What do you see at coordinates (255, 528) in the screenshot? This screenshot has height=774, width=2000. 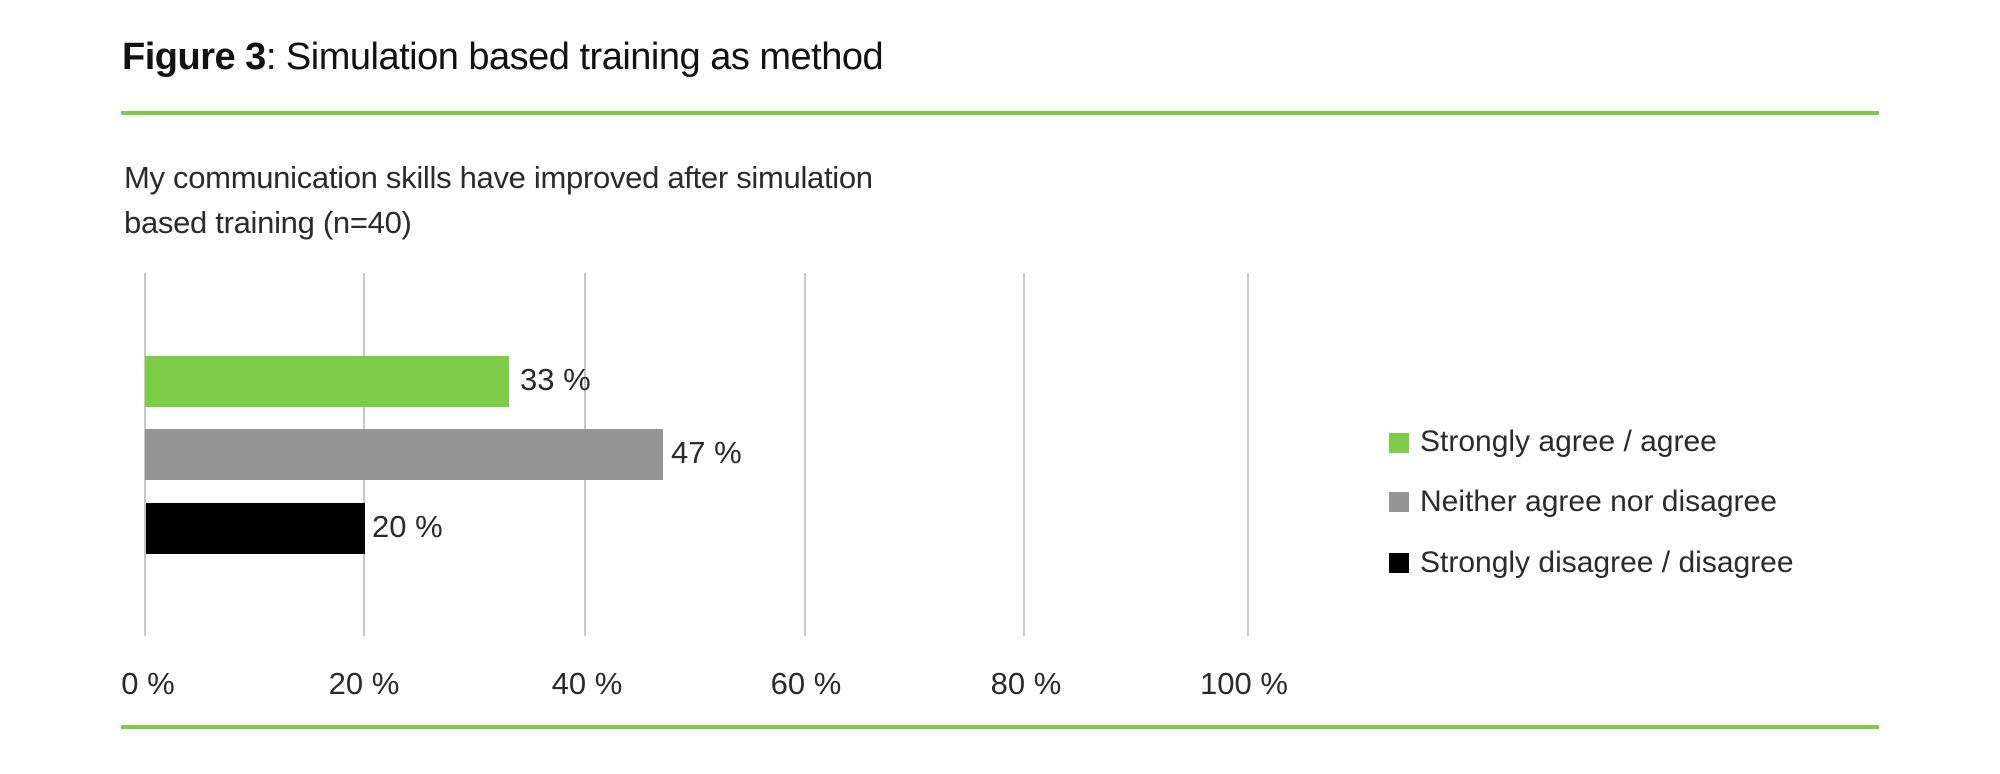 I see `bar-disagree` at bounding box center [255, 528].